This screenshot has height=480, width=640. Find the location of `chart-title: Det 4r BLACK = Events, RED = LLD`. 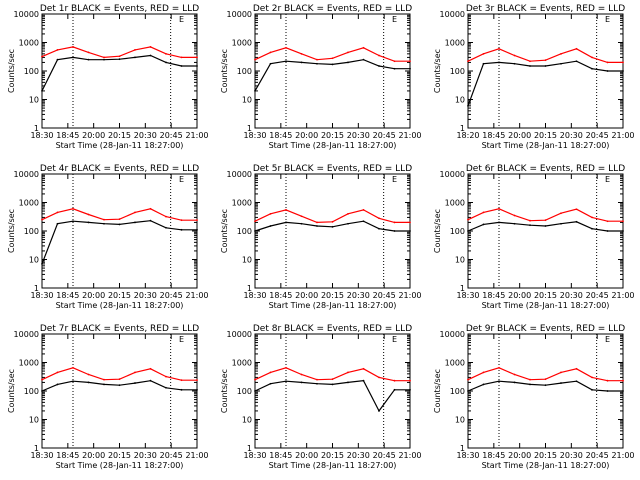

chart-title: Det 4r BLACK = Events, RED = LLD is located at coordinates (119, 169).